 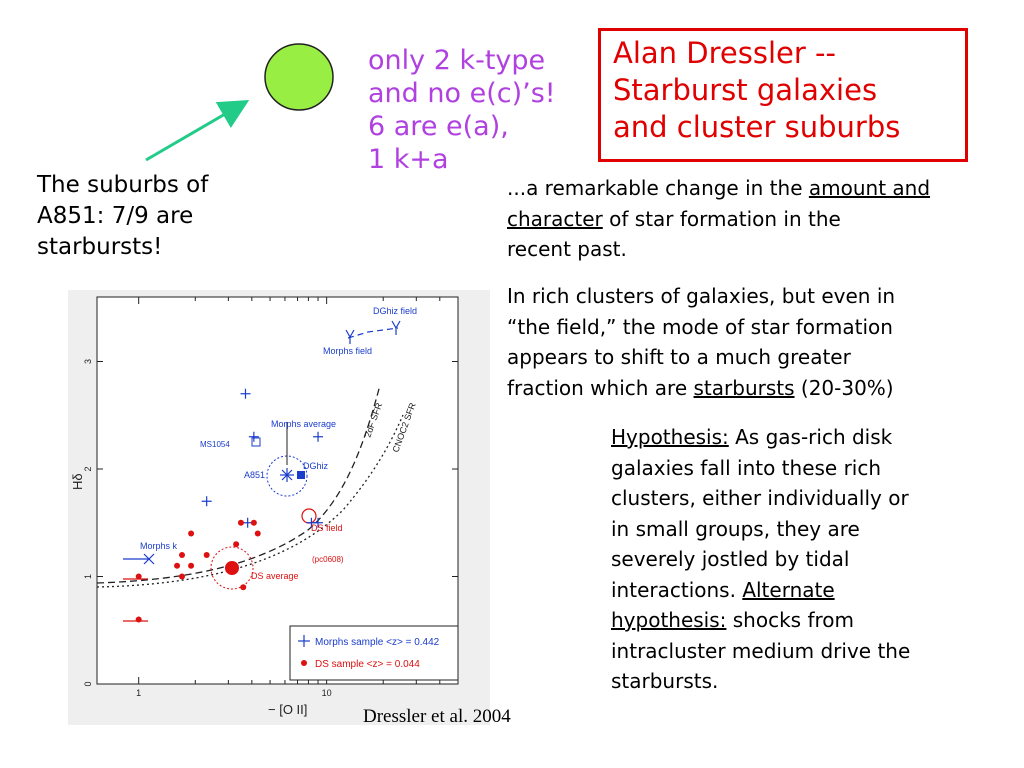 What do you see at coordinates (303, 424) in the screenshot?
I see `plot-annotation: Morphs average` at bounding box center [303, 424].